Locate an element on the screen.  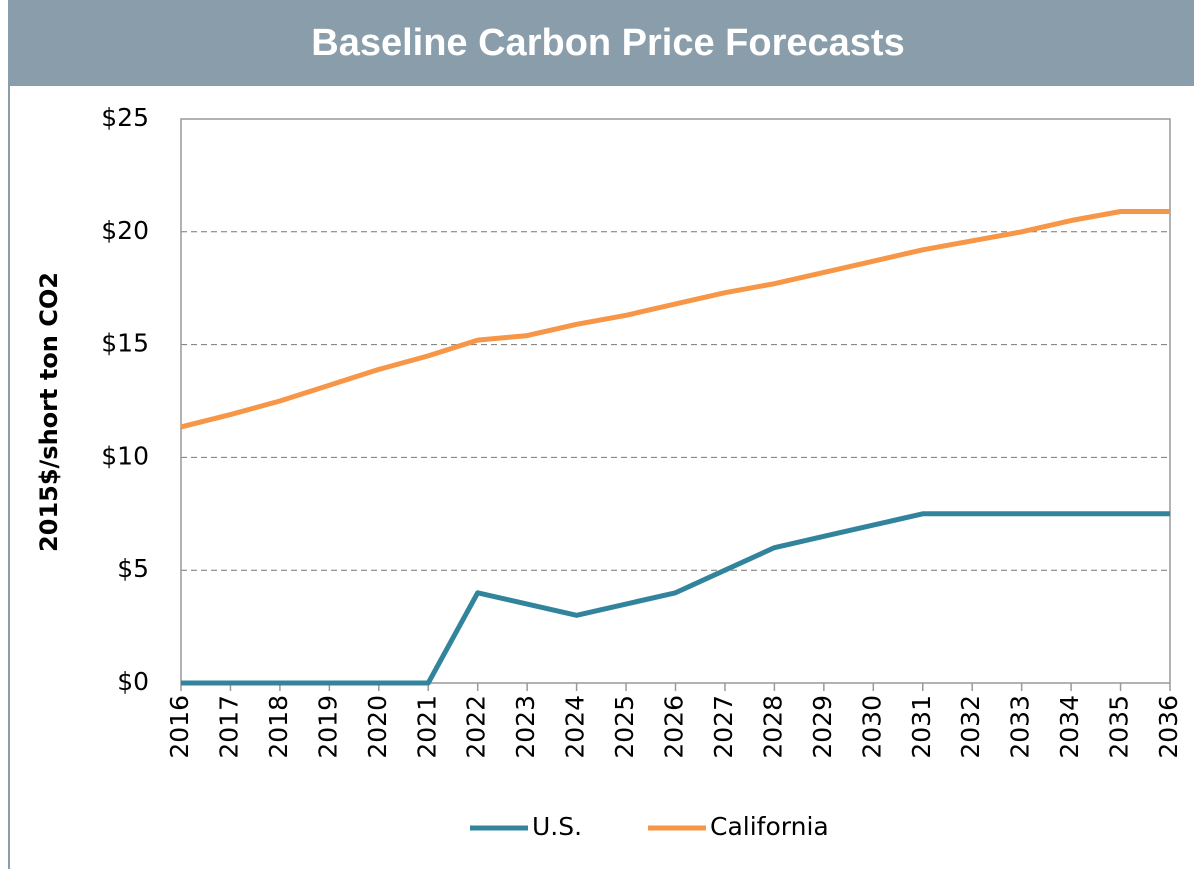
x-tick-label: 2029 is located at coordinates (822, 727).